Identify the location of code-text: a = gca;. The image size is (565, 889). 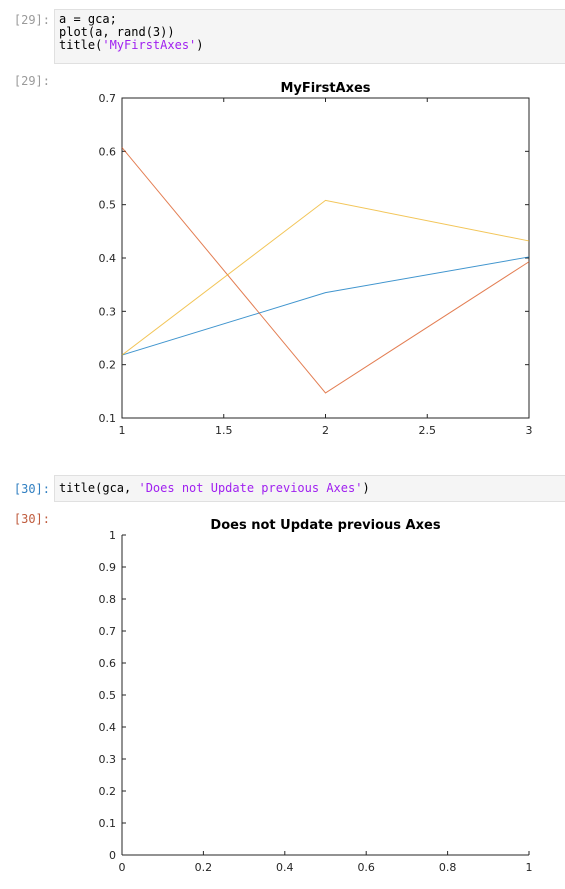
(88, 19).